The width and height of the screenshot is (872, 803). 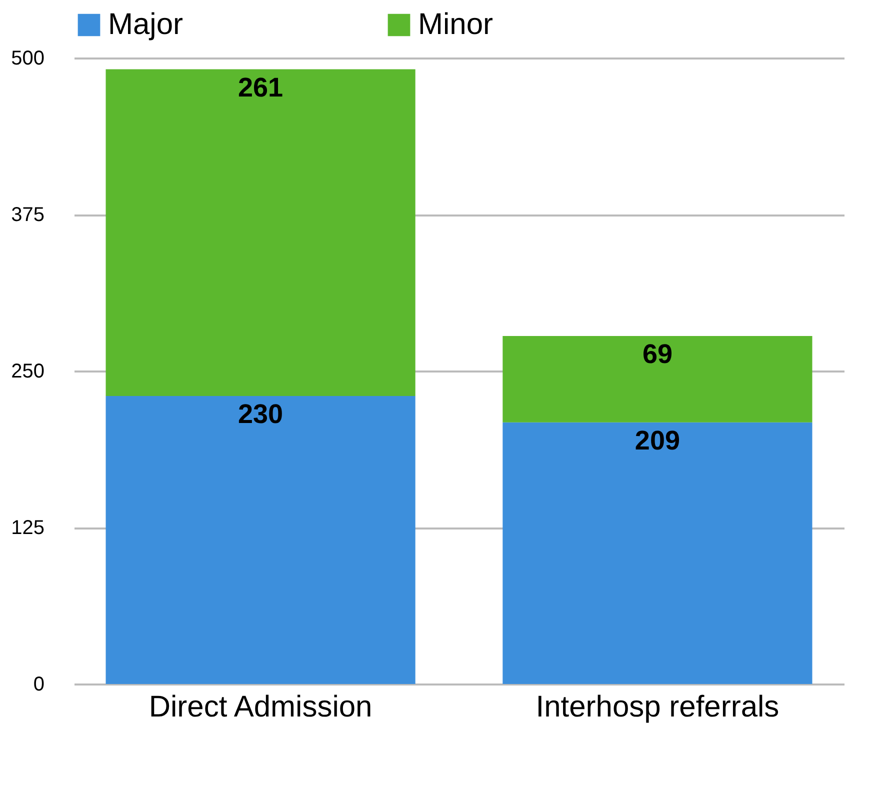 What do you see at coordinates (27, 528) in the screenshot?
I see `y-tick-label: 125` at bounding box center [27, 528].